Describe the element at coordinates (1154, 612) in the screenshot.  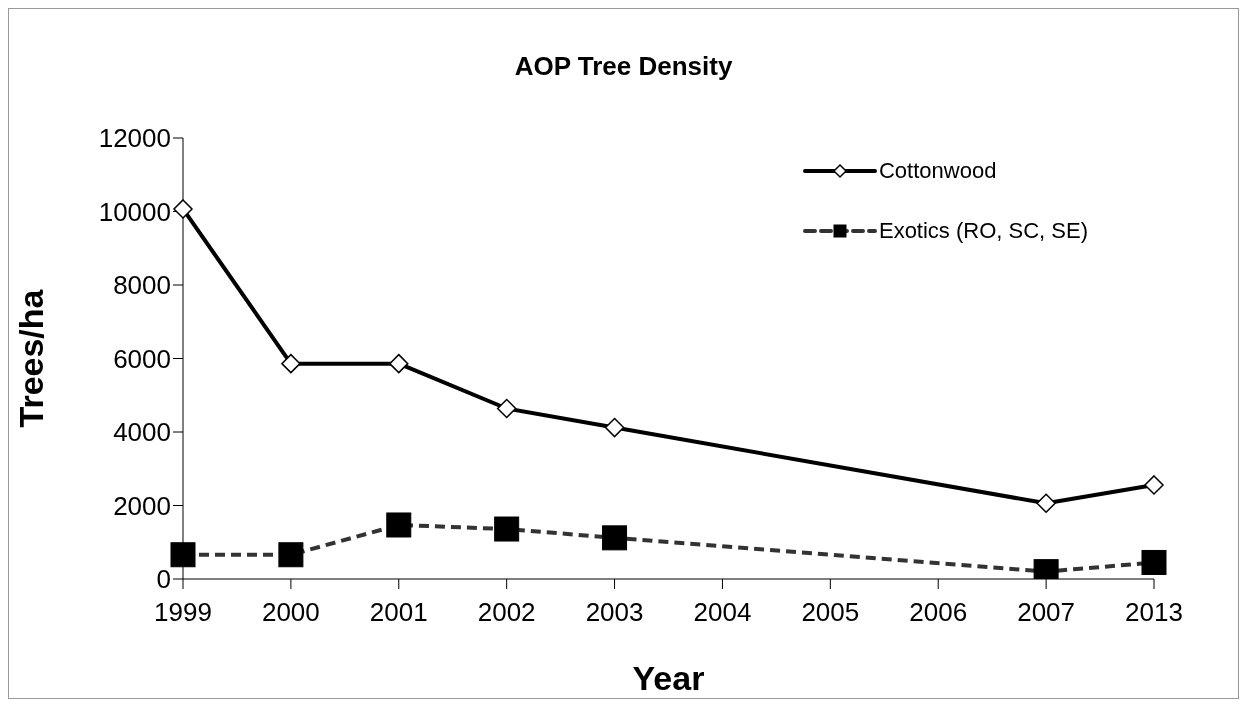
I see `x-tick-label: 2013` at that location.